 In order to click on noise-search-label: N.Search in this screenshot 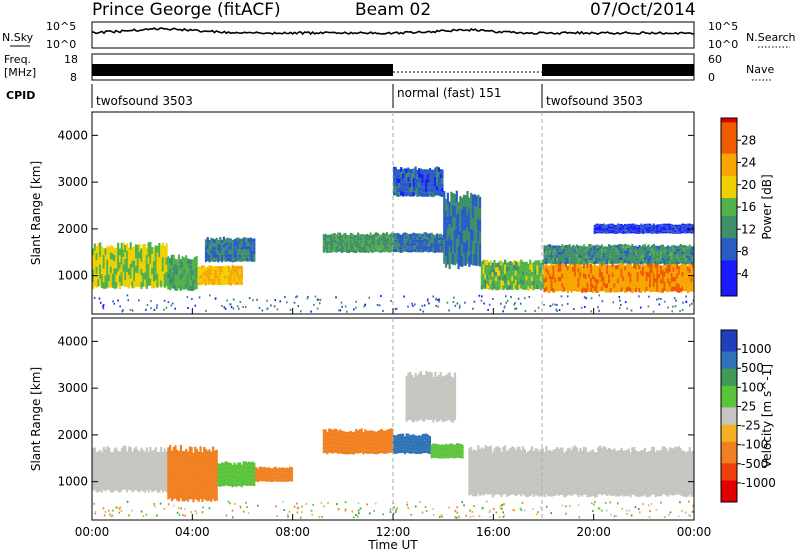, I will do `click(771, 37)`.